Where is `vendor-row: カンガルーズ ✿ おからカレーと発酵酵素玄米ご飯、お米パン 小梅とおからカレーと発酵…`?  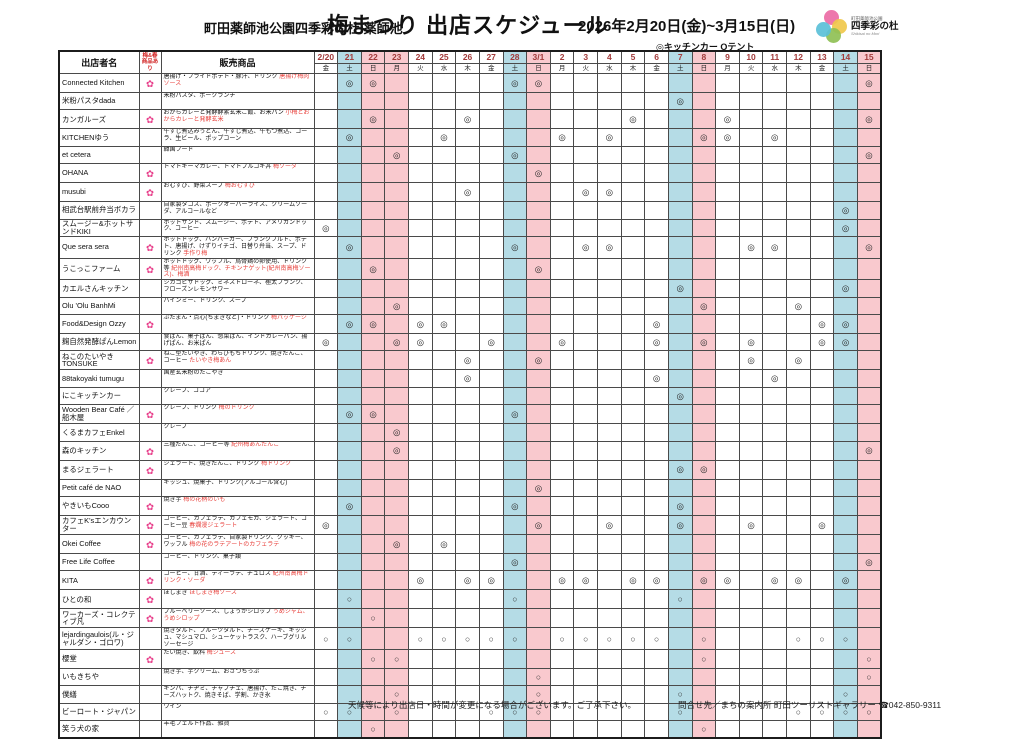
vendor-row: カンガルーズ ✿ おからカレーと発酵酵素玄米ご飯、お米パン 小梅とおからカレーと発酵… is located at coordinates (470, 119).